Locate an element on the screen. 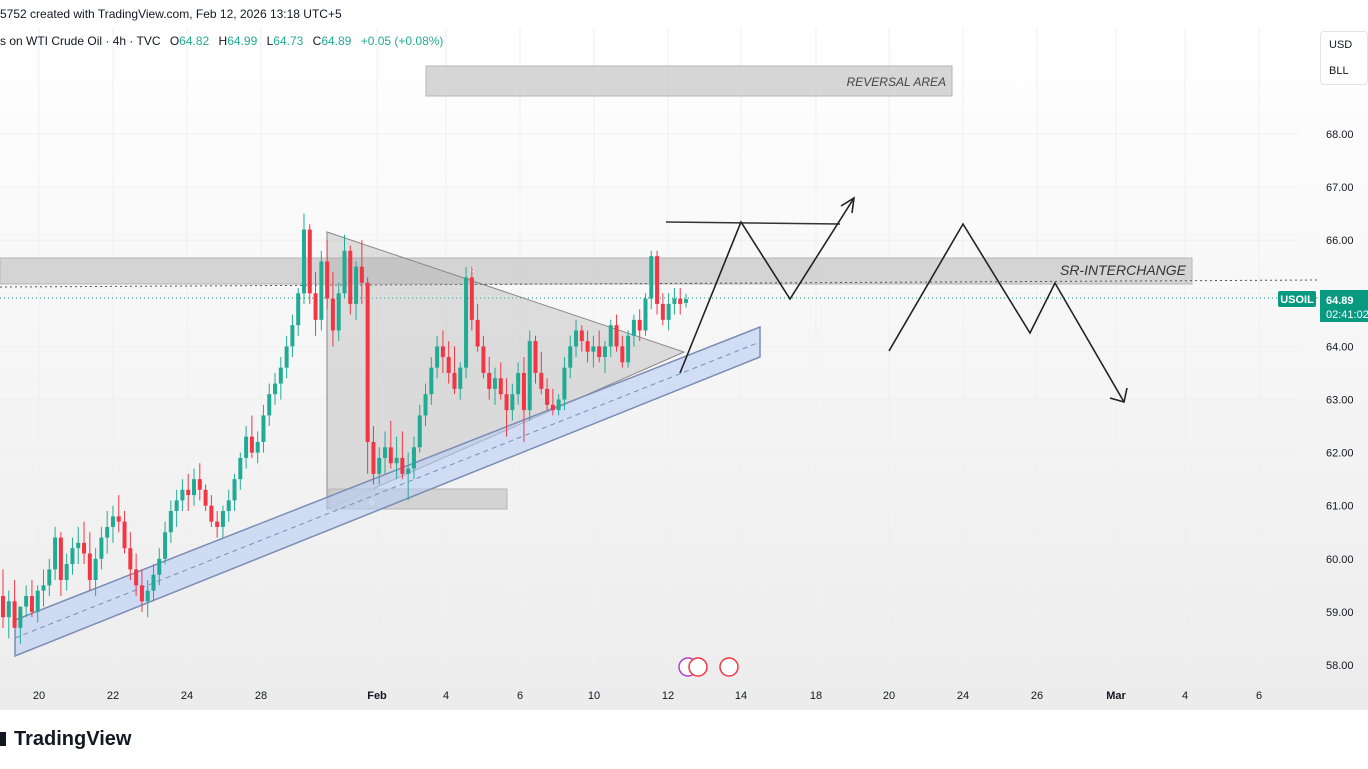 The width and height of the screenshot is (1368, 769). legend-title: s on WTI Crude Oil · 4h · TVC is located at coordinates (80, 41).